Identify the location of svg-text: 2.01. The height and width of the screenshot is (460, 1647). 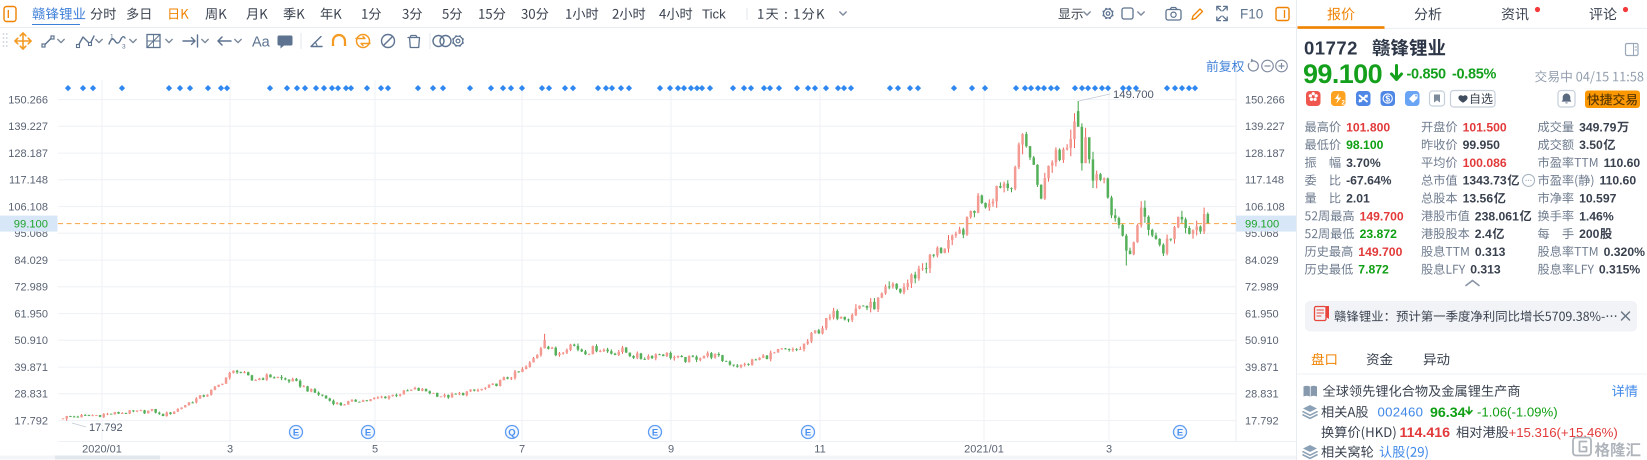
(1358, 199).